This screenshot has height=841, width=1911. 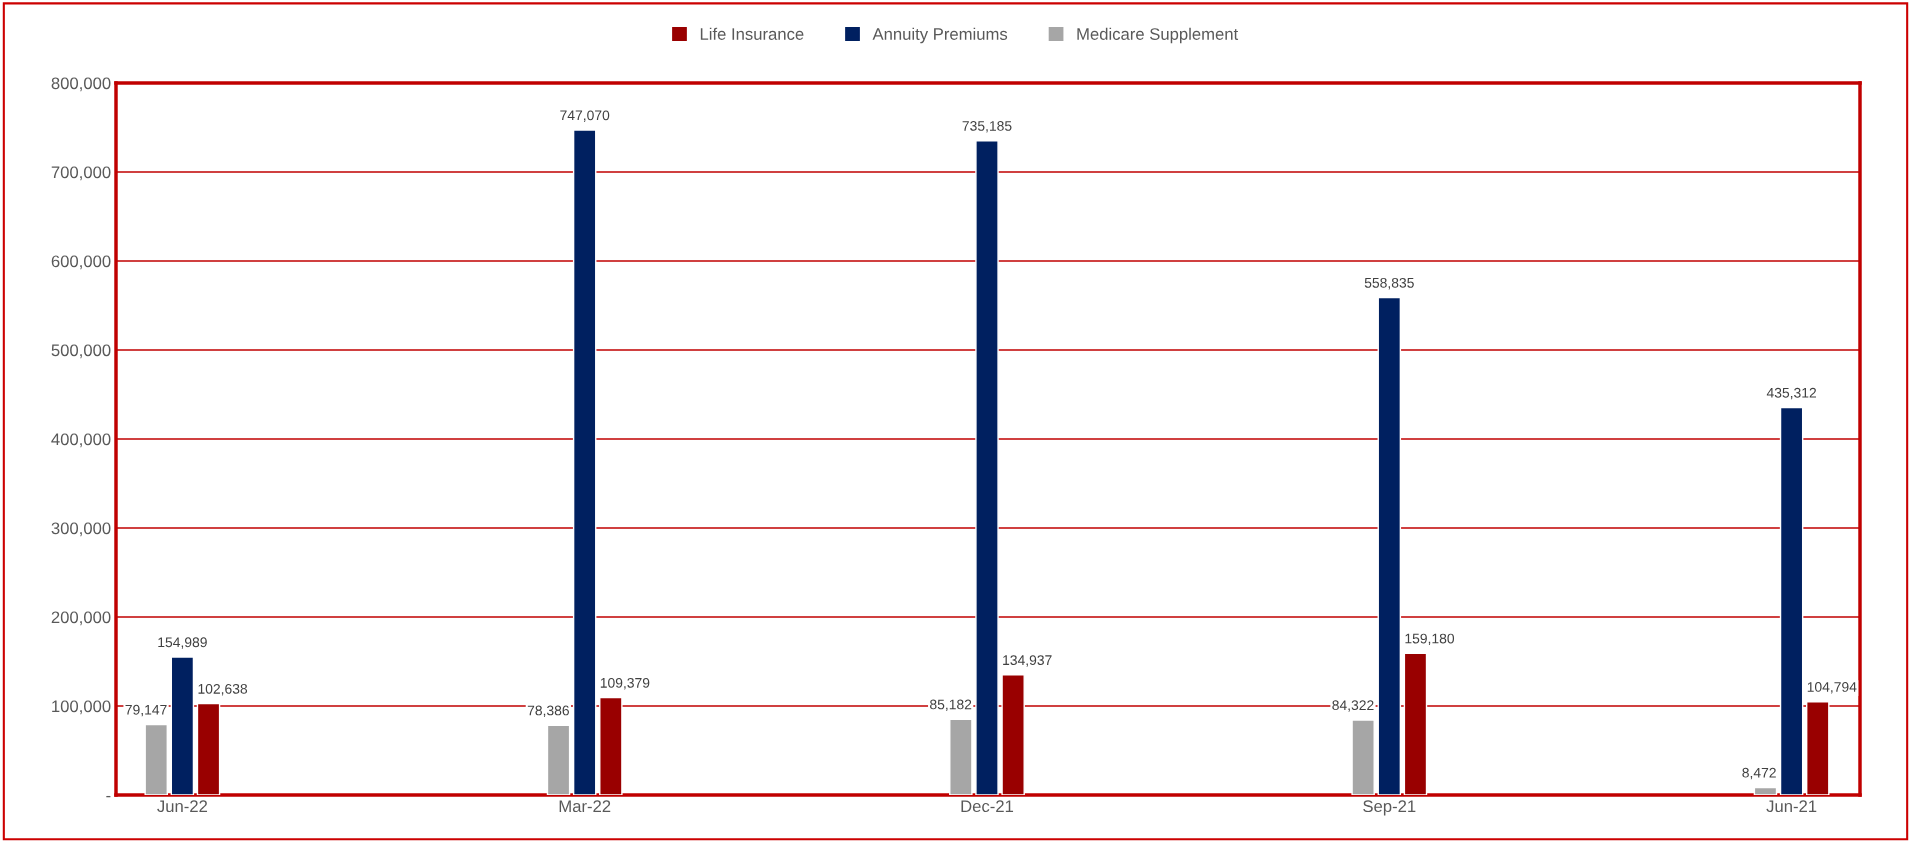 What do you see at coordinates (987, 126) in the screenshot?
I see `data-label: 735,185` at bounding box center [987, 126].